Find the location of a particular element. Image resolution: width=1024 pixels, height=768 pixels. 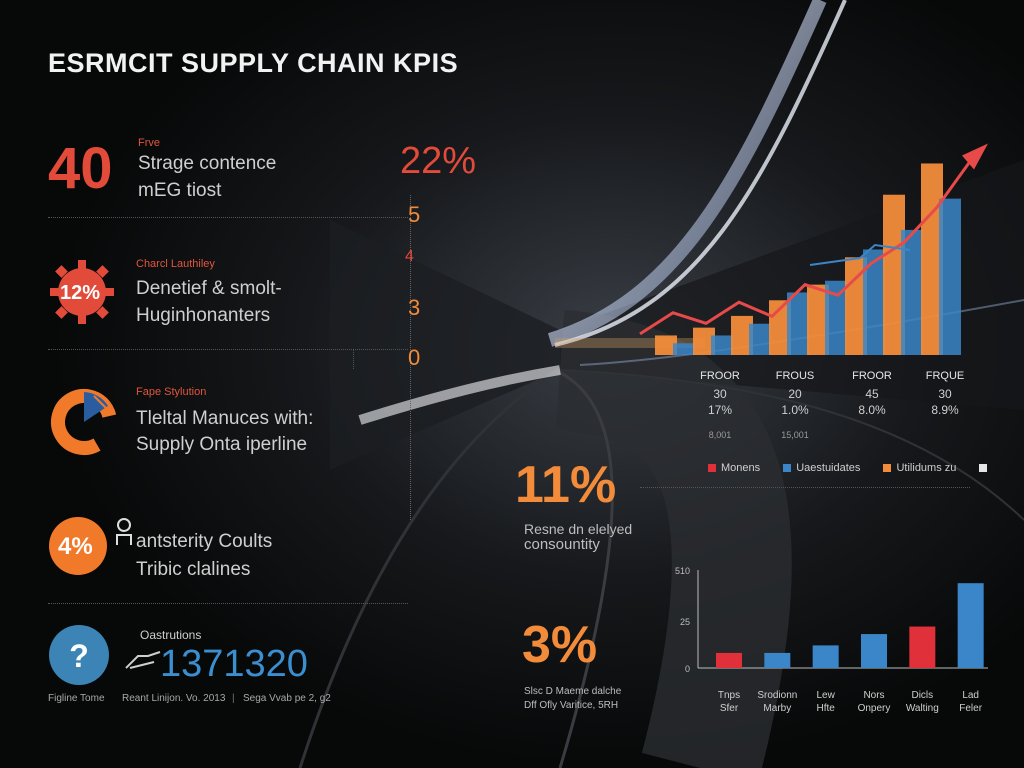

column-number: 5 is located at coordinates (414, 214).